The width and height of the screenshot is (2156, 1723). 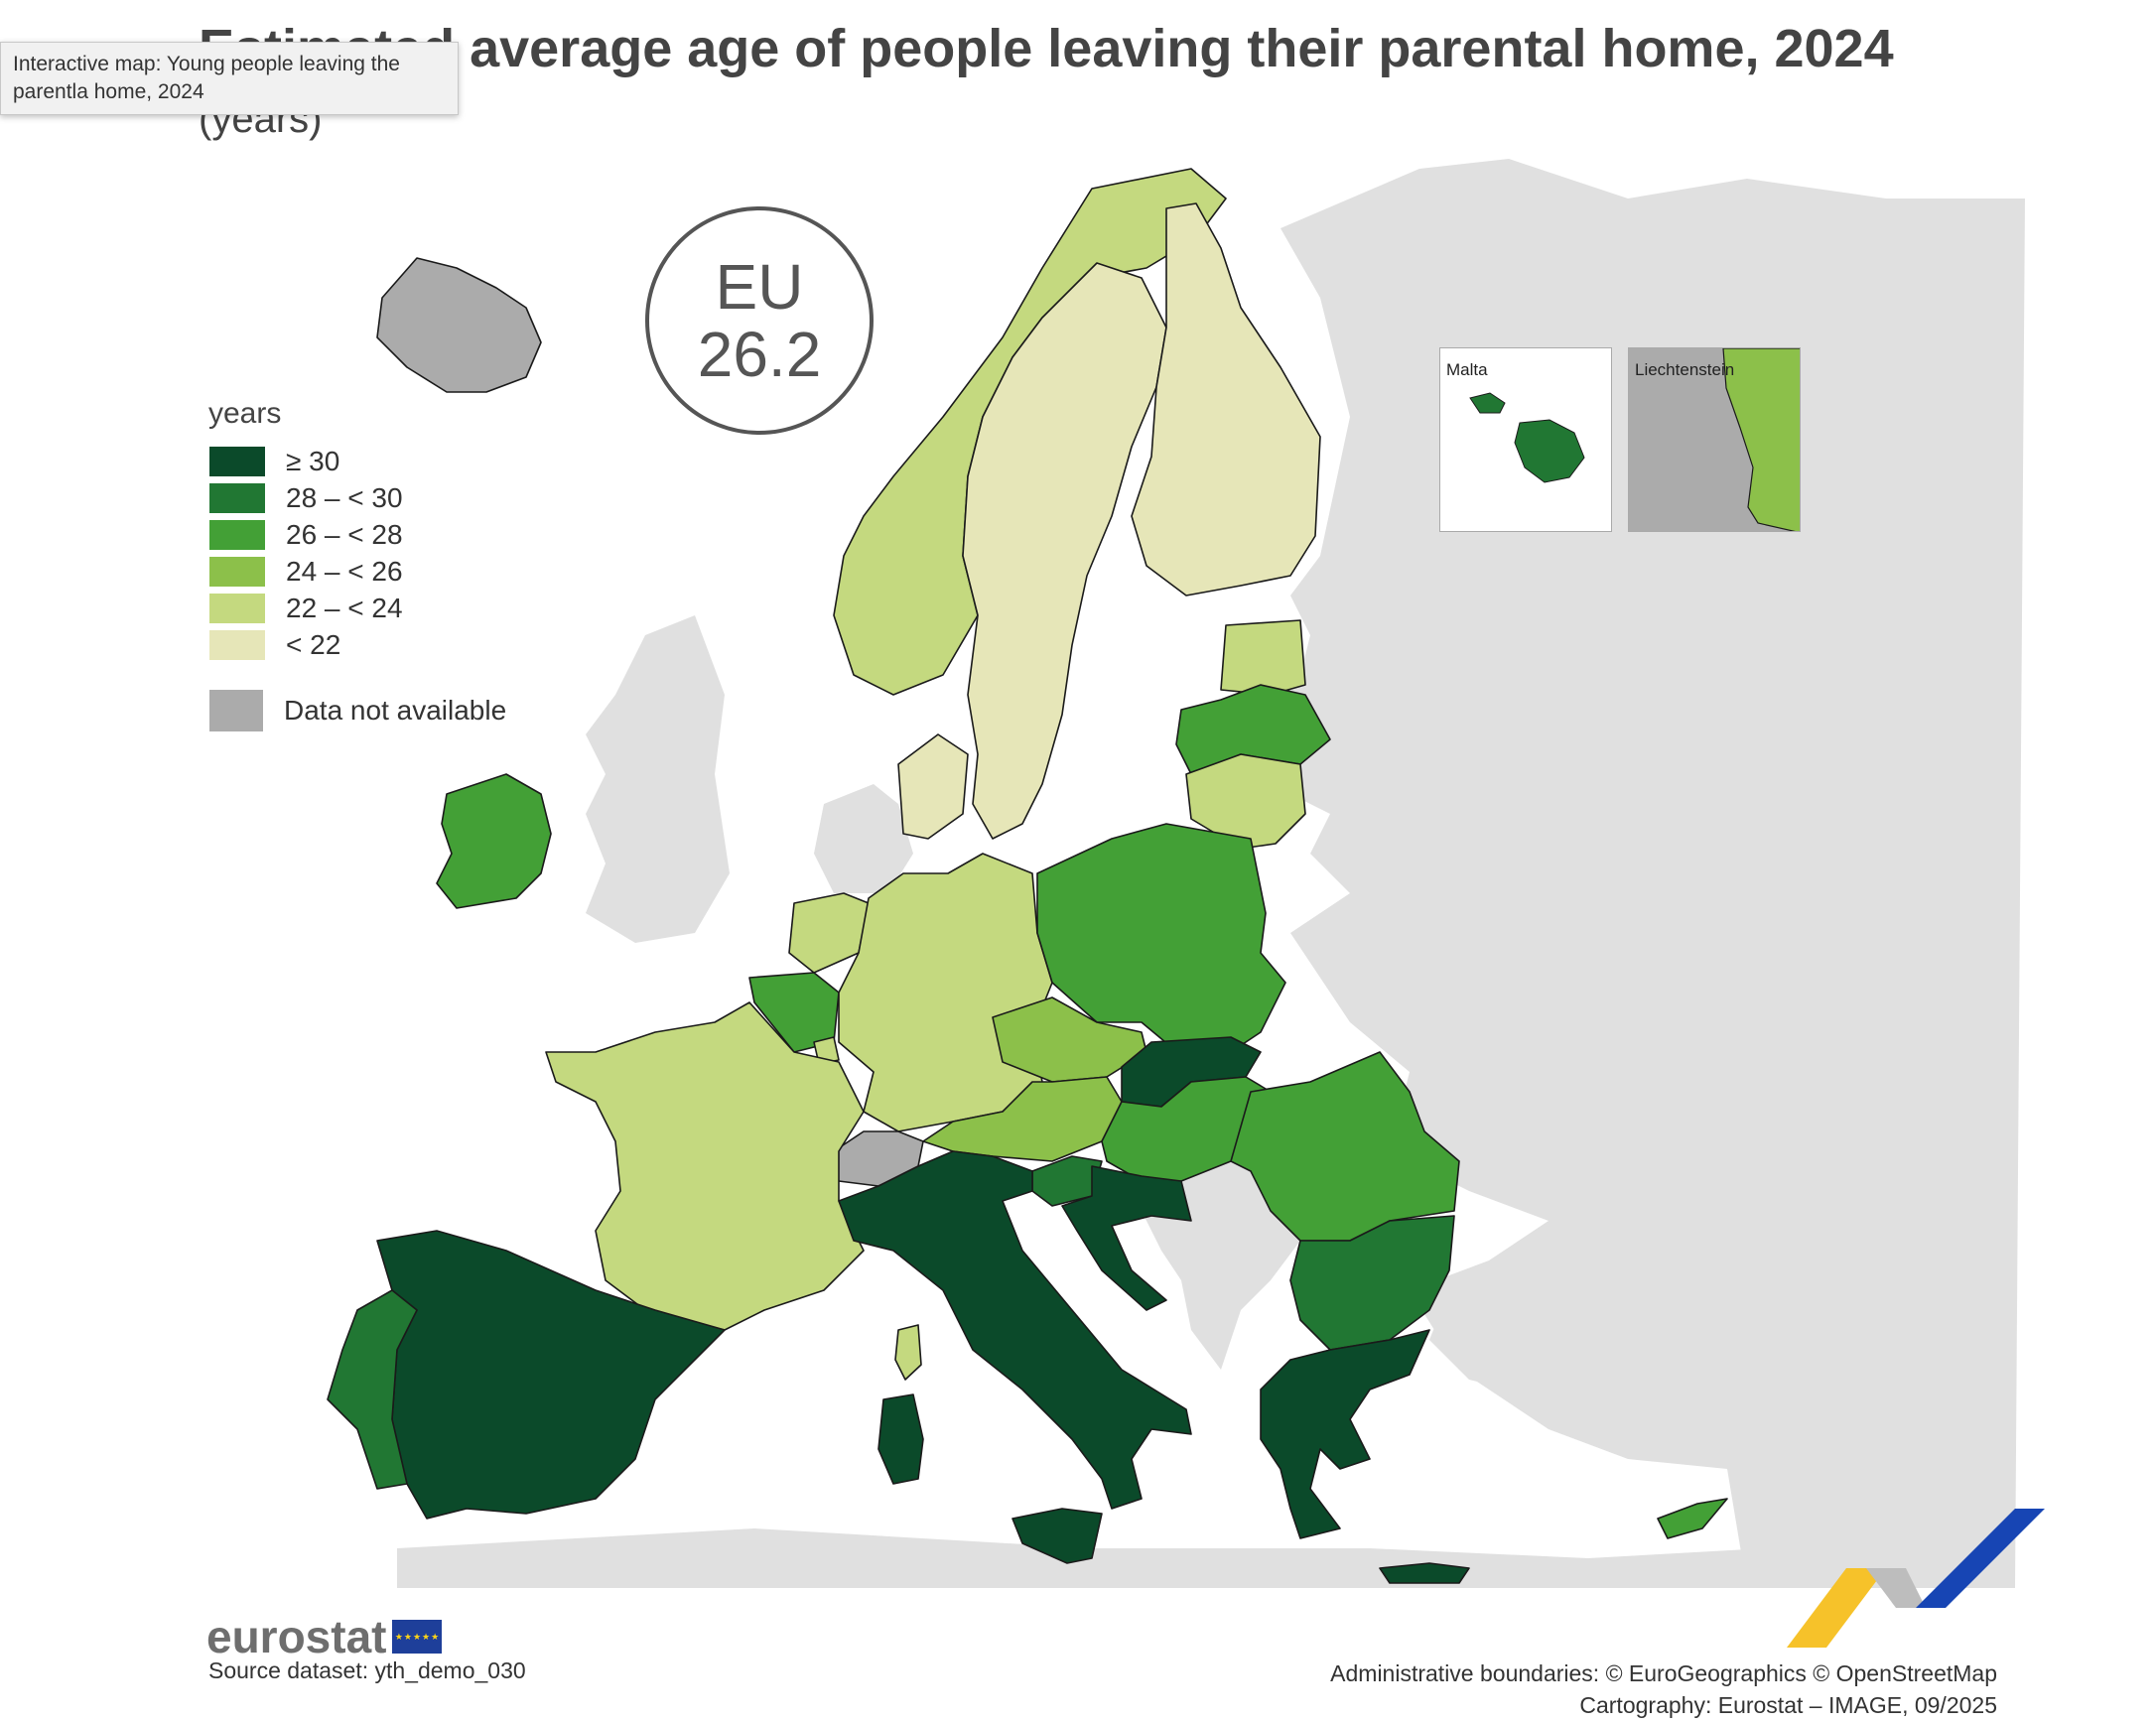 I want to click on liechtenstein-shape, so click(x=1761, y=440).